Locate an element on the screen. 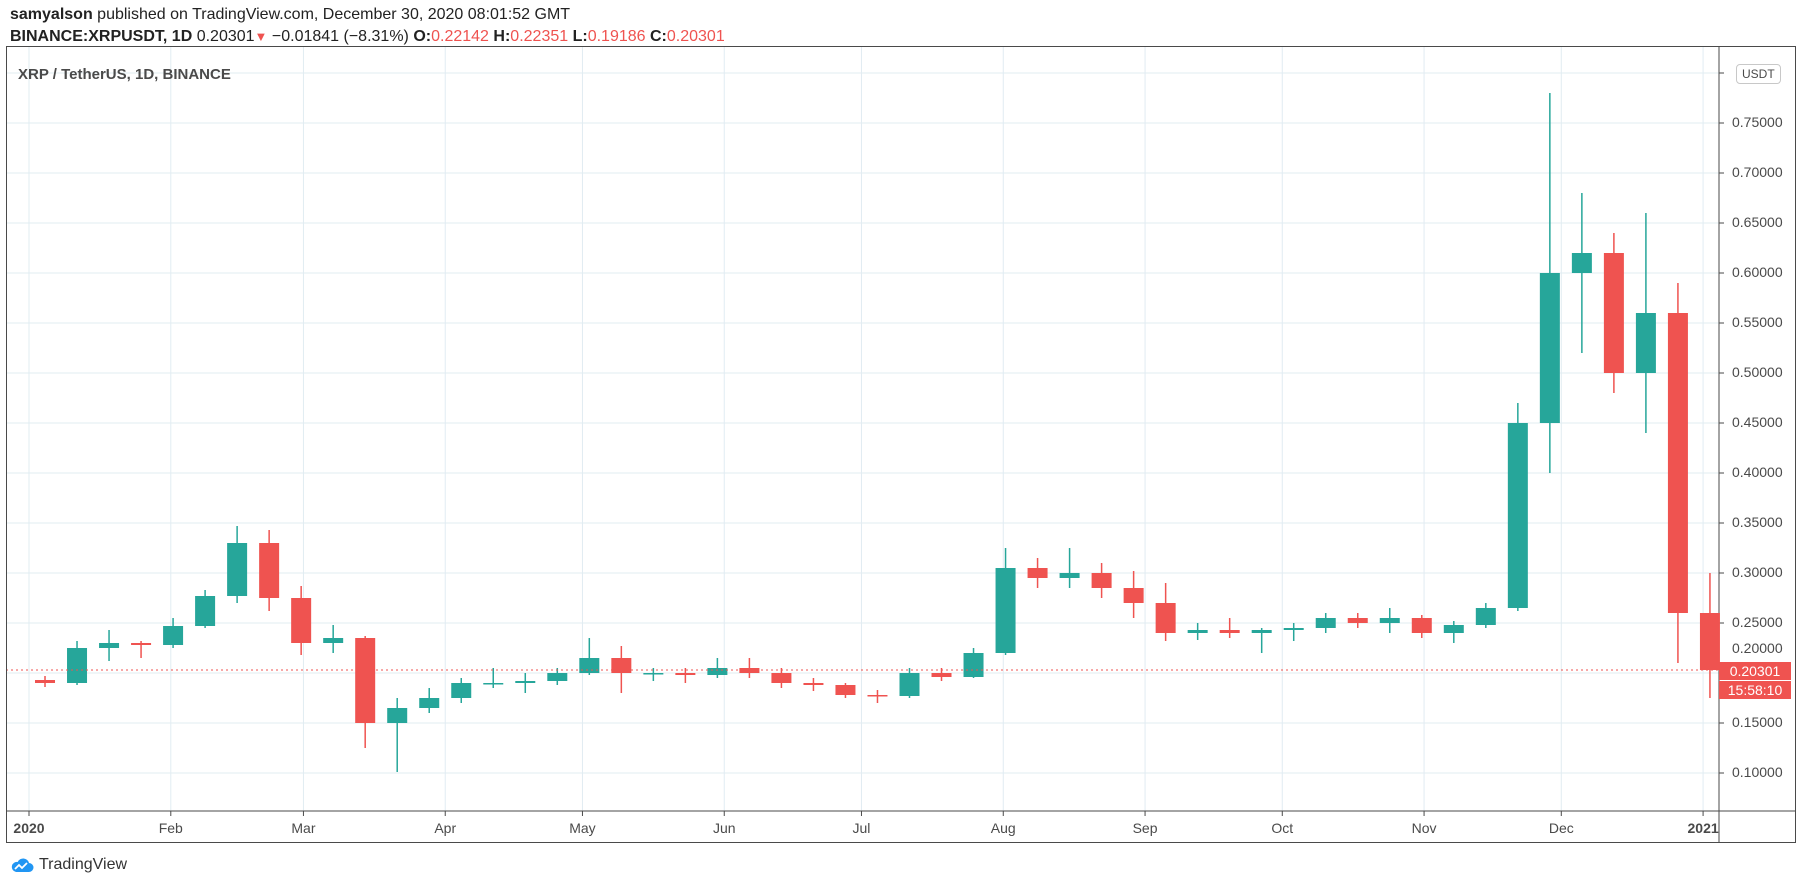 The height and width of the screenshot is (890, 1805). time-axis-label: Oct is located at coordinates (1282, 828).